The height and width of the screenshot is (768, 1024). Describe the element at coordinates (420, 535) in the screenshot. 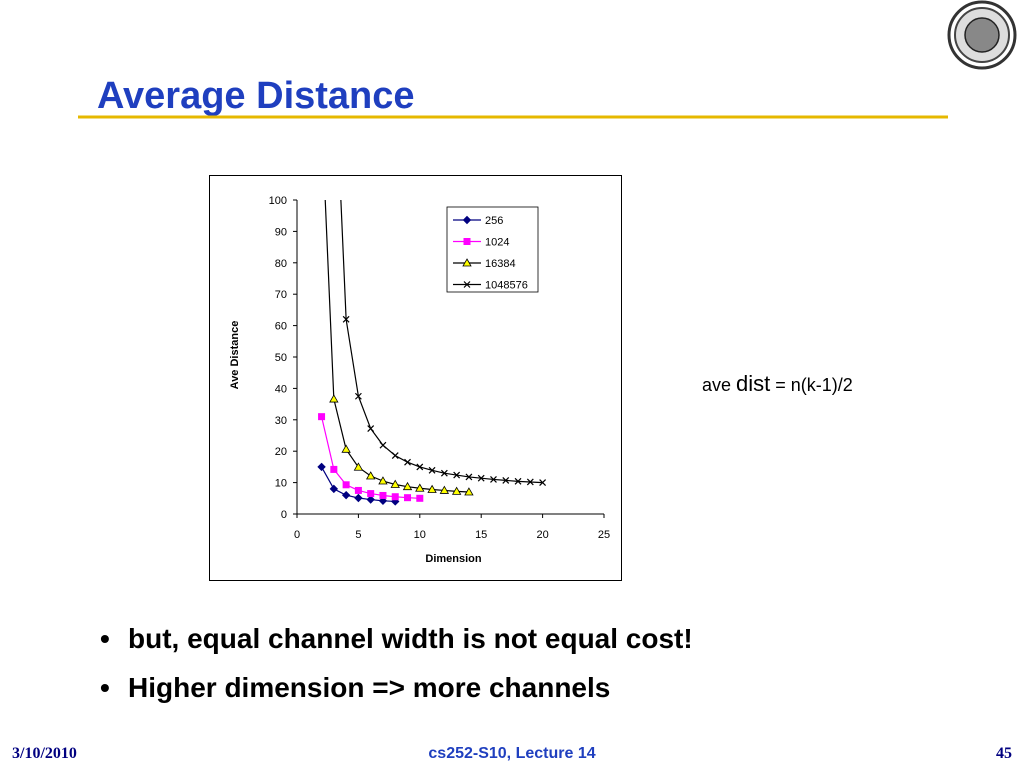

I see `x-tick-label: 10` at that location.